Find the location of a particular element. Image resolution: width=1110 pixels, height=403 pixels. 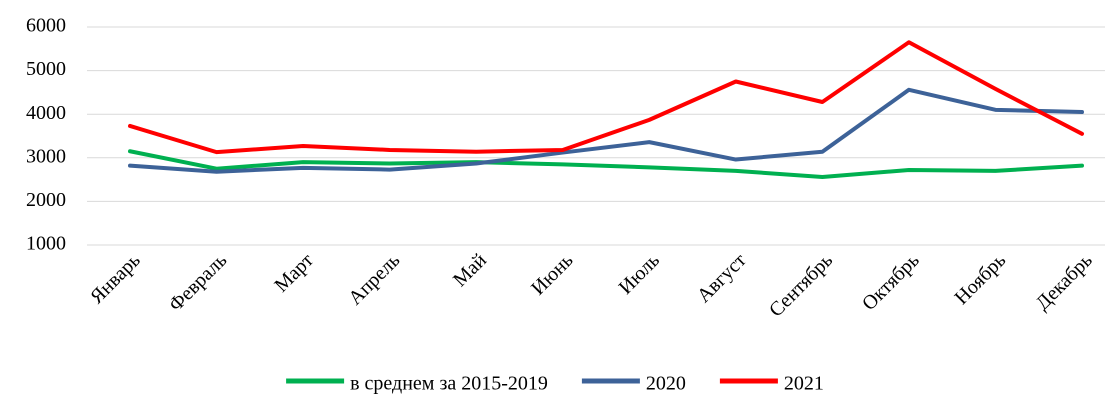

x-tick-label: Ноябрь is located at coordinates (980, 279).